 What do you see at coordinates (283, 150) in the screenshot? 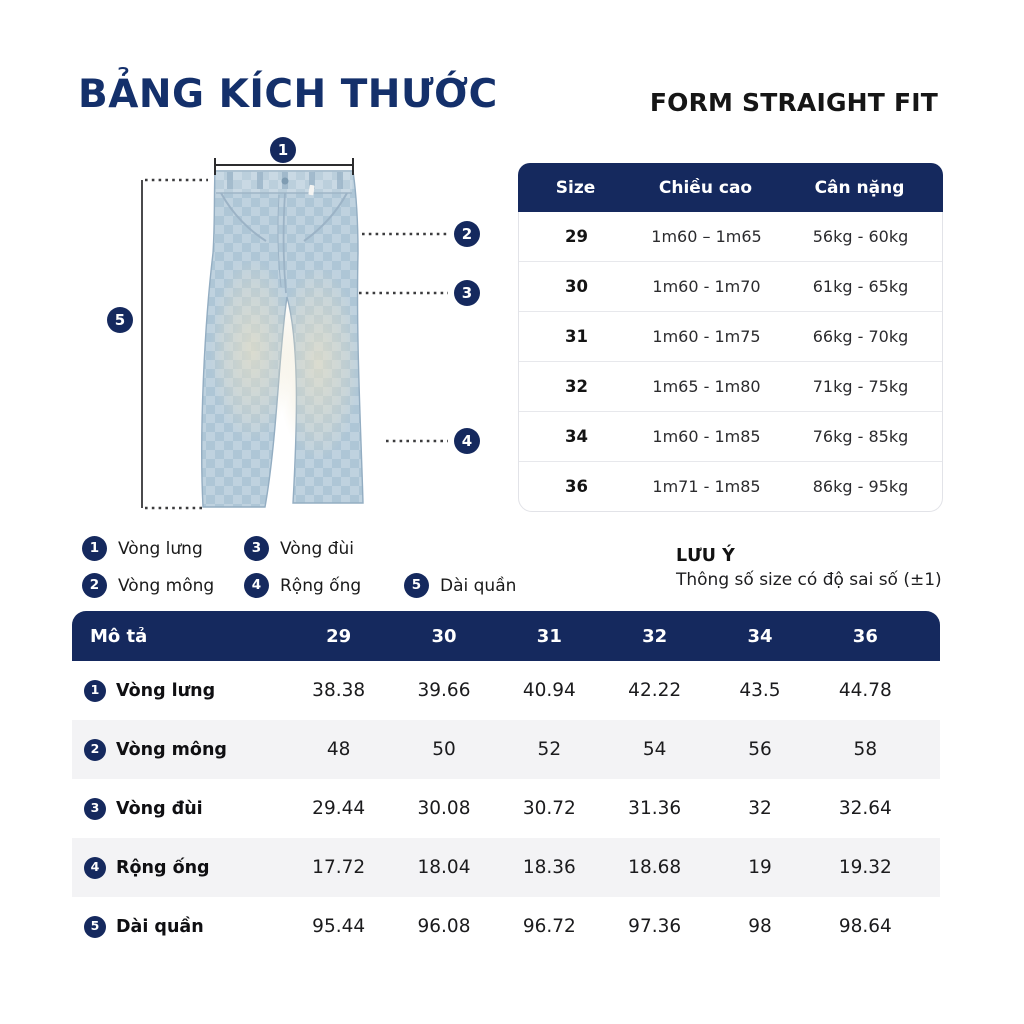
I see `marker-1: 1` at bounding box center [283, 150].